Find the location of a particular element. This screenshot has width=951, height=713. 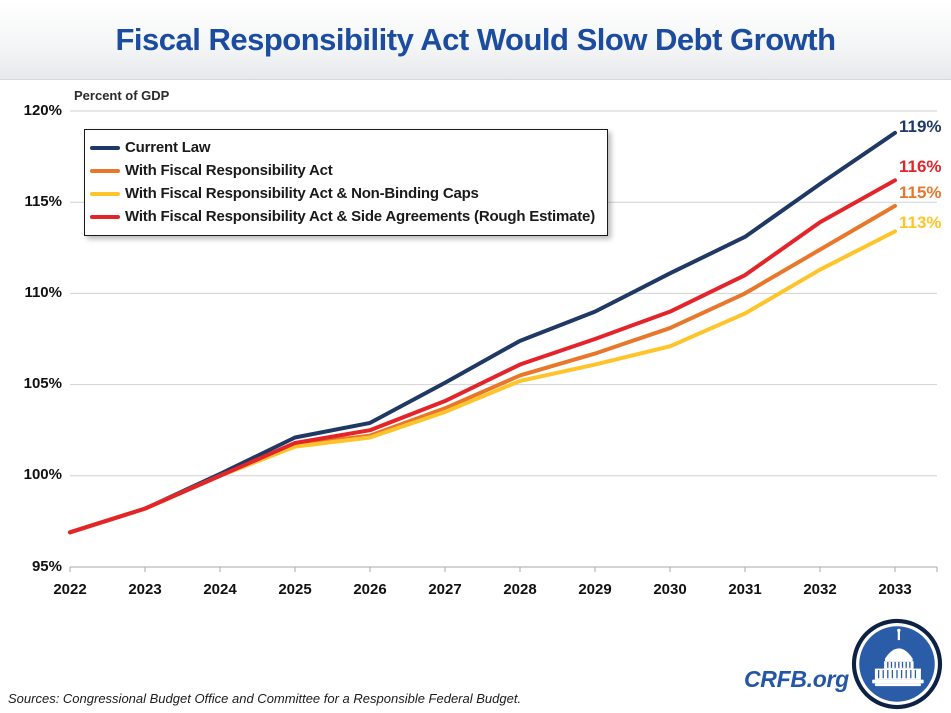

end-label-side-agreements: 116% is located at coordinates (920, 166).